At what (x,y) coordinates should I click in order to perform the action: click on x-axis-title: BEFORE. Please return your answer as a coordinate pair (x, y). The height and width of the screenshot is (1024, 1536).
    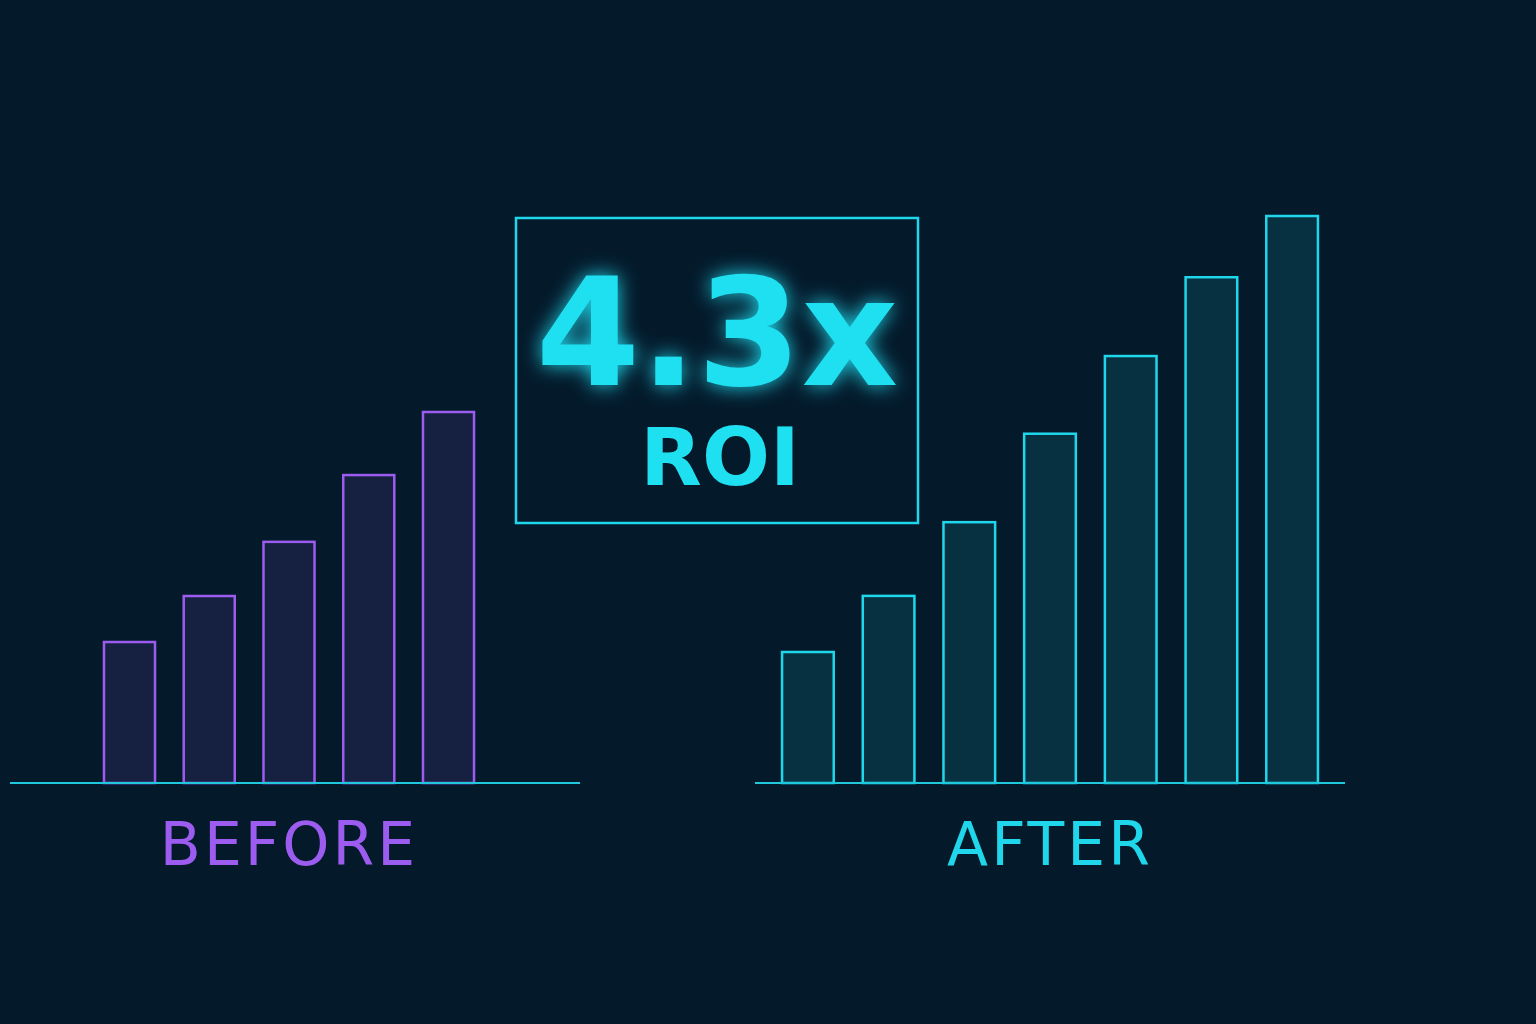
    Looking at the image, I should click on (289, 844).